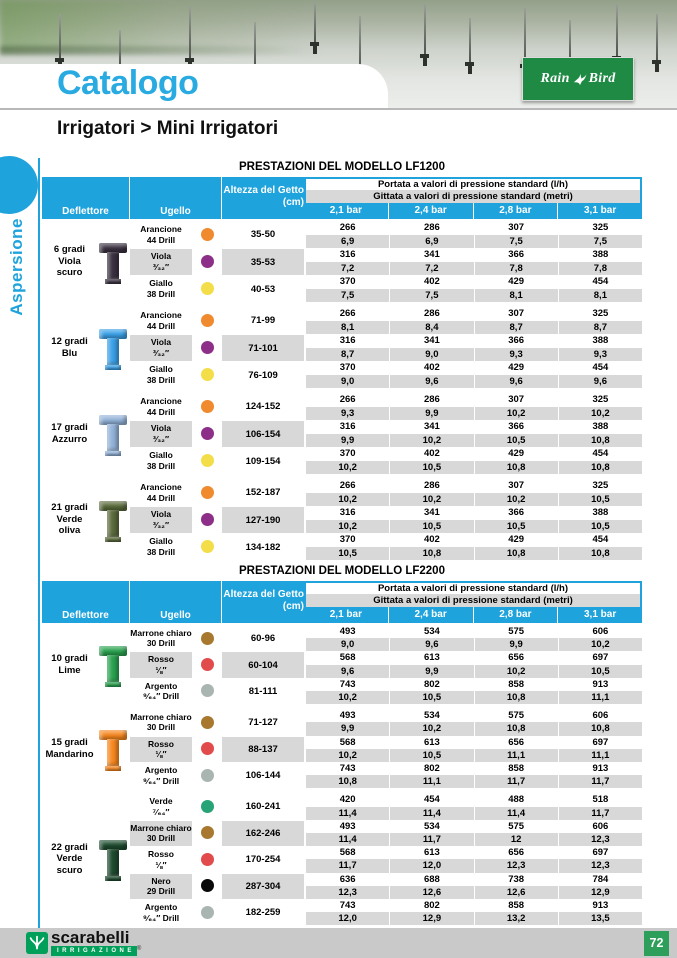 The image size is (677, 958). Describe the element at coordinates (263, 775) in the screenshot. I see `jet-height-cell: 106-144` at that location.